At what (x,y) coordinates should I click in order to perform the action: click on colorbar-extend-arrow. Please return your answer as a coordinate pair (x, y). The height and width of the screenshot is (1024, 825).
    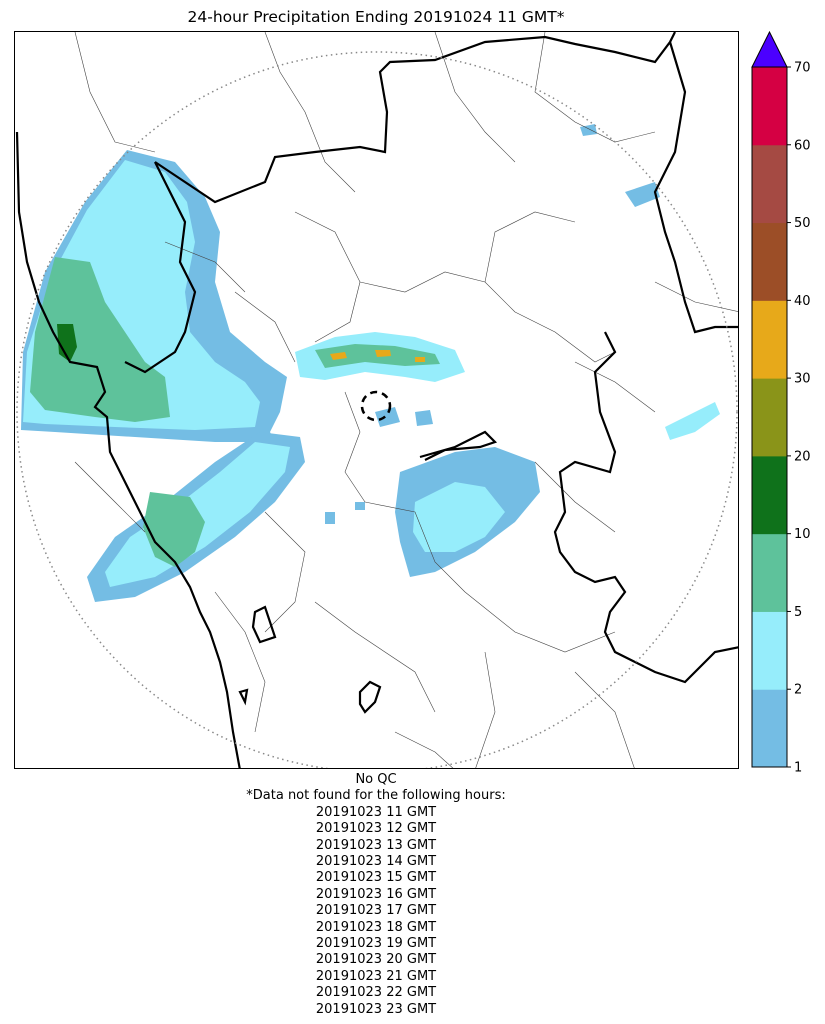
    Looking at the image, I should click on (769, 49).